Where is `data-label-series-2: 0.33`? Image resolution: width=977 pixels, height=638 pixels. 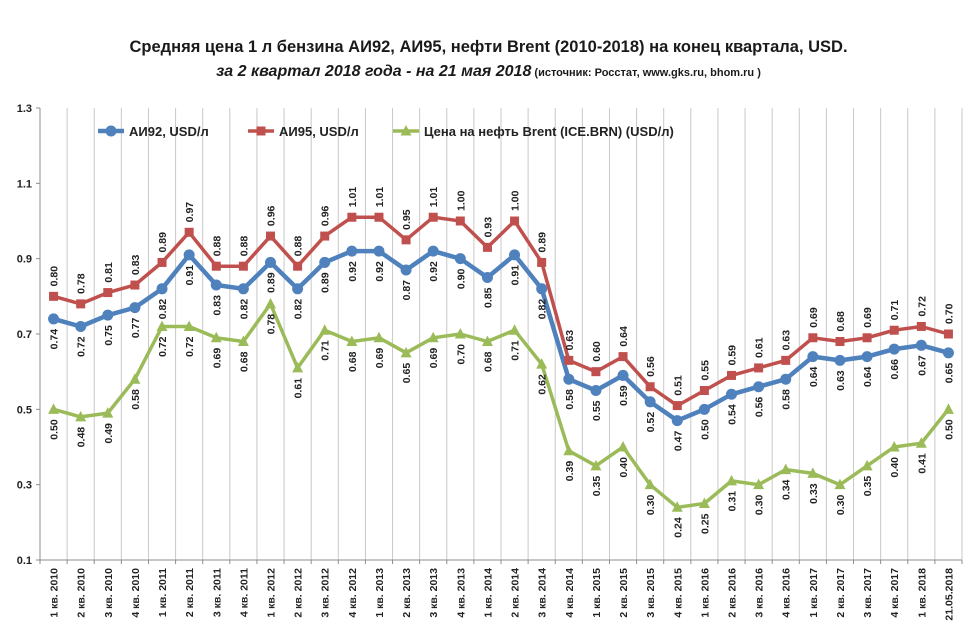
data-label-series-2: 0.33 is located at coordinates (814, 493).